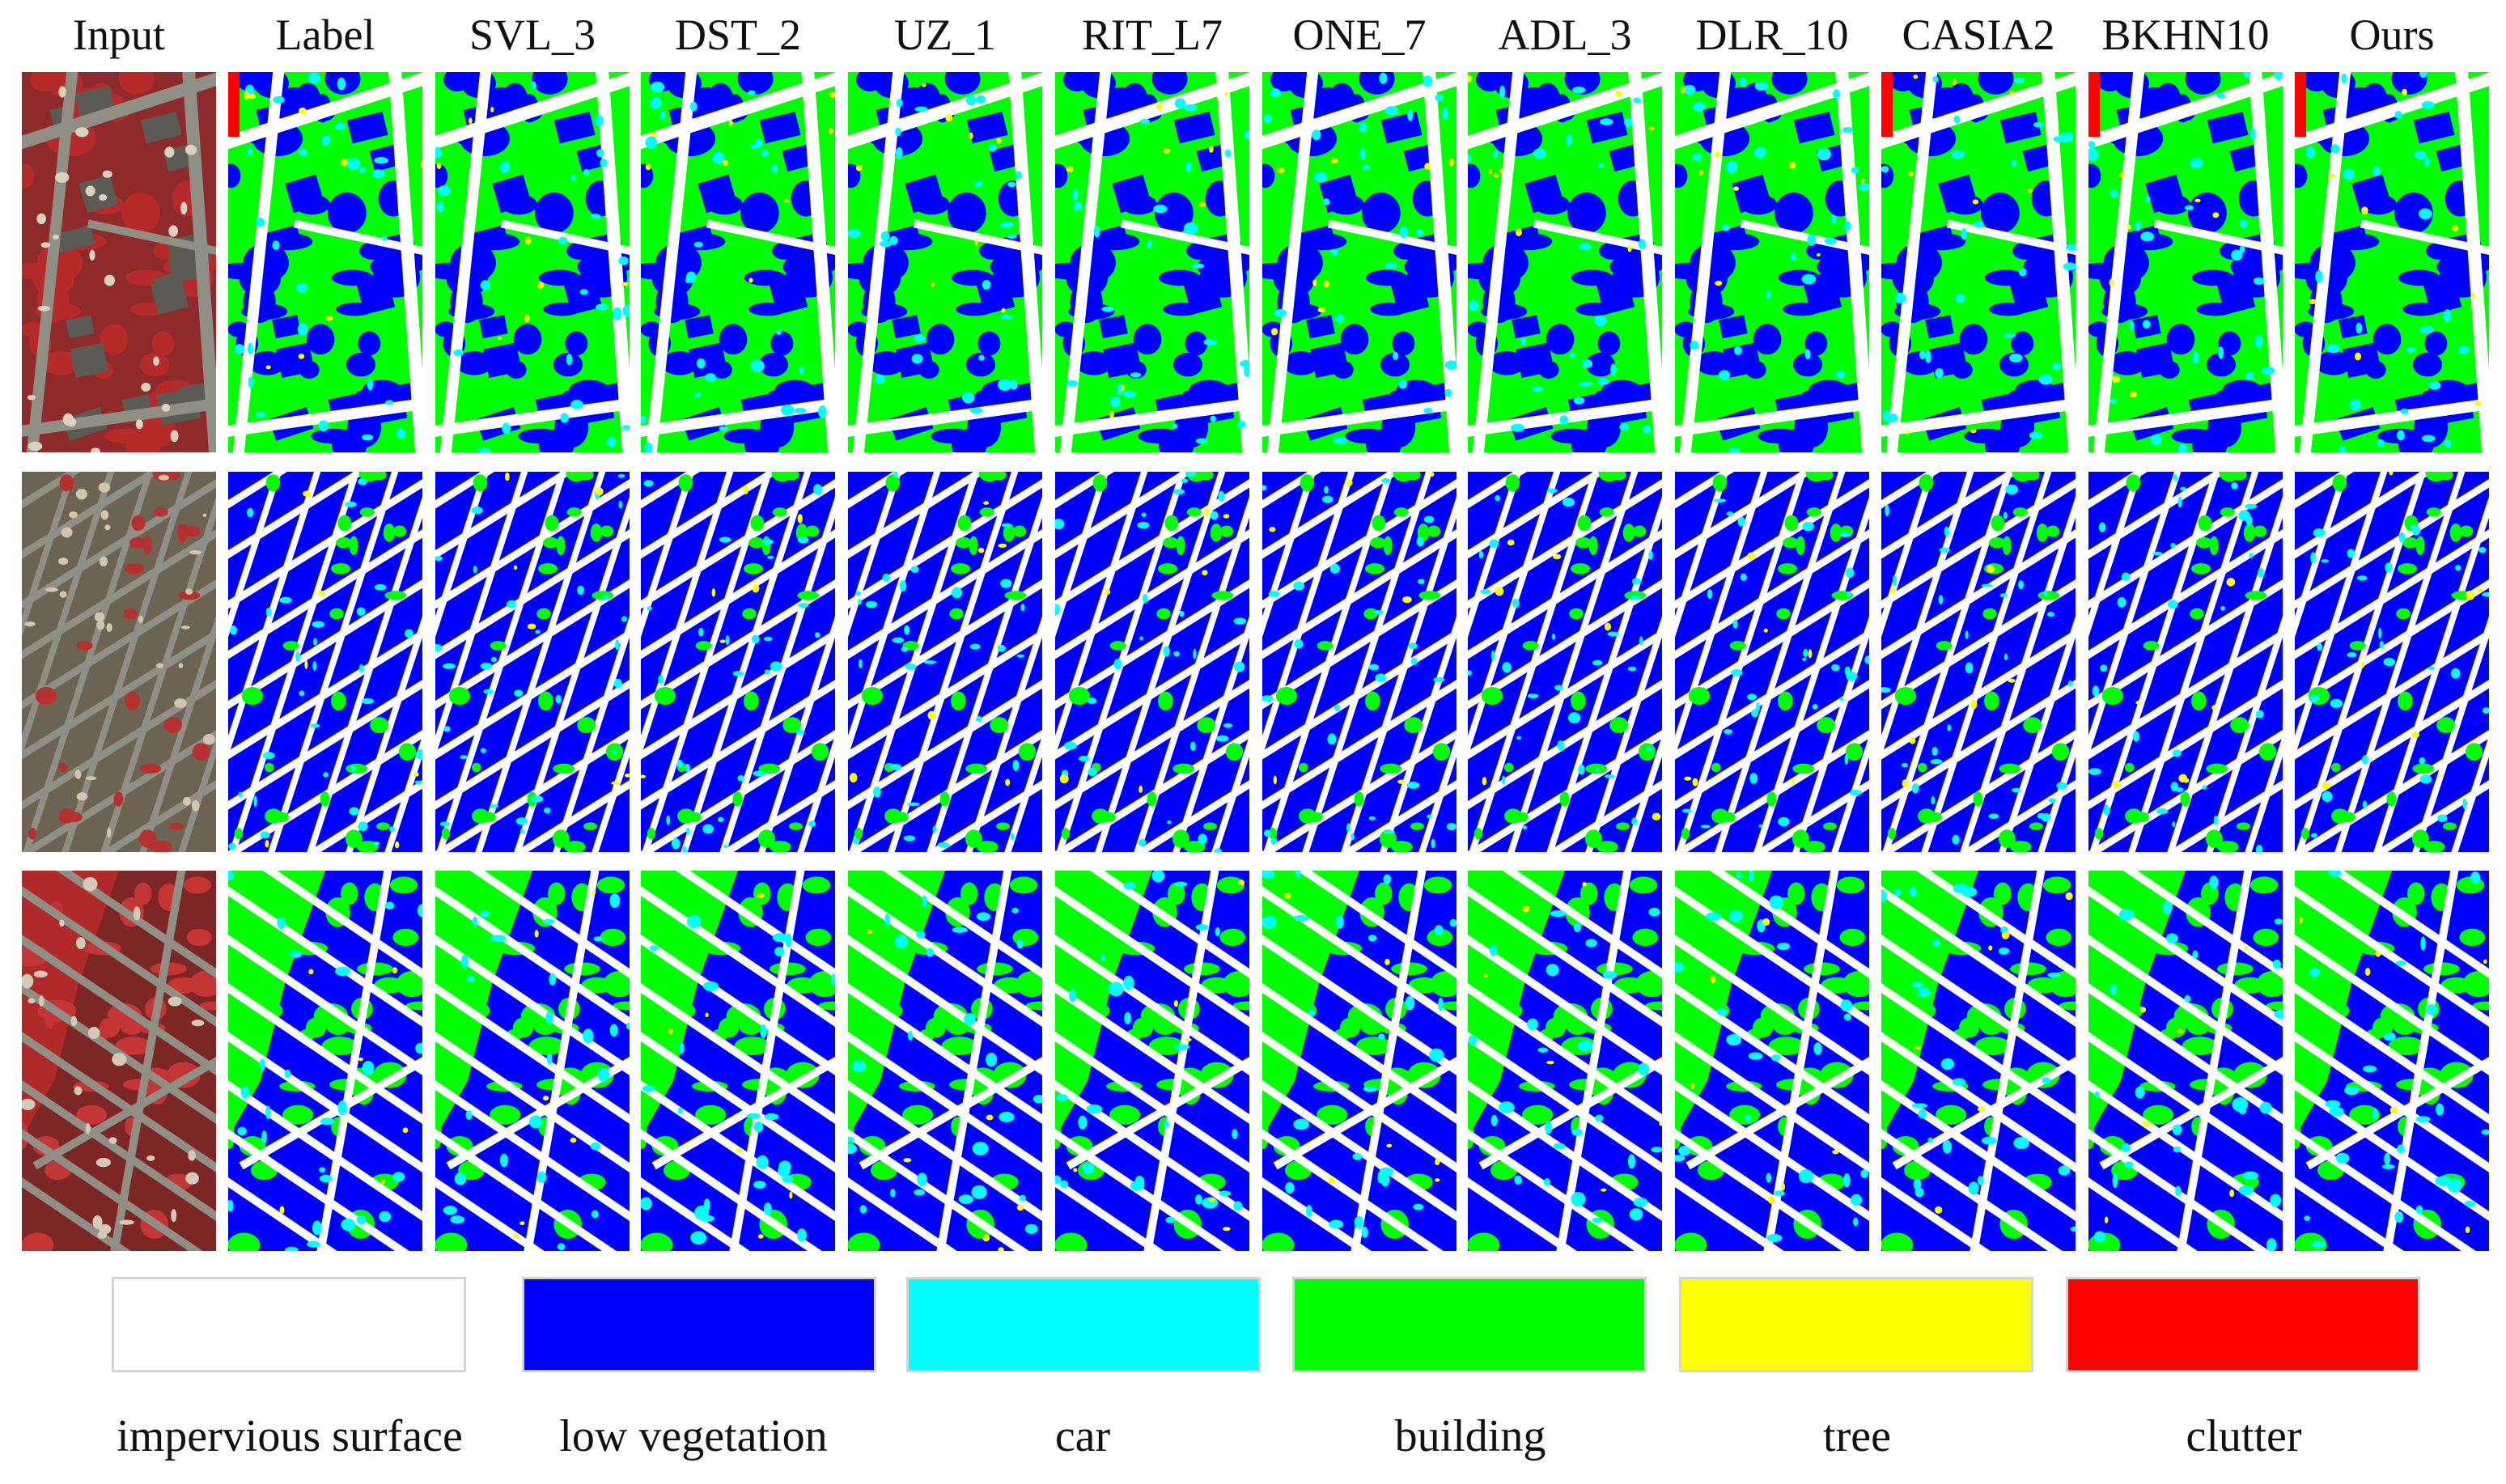 The width and height of the screenshot is (2506, 1484). I want to click on input-image-row2-input, so click(119, 662).